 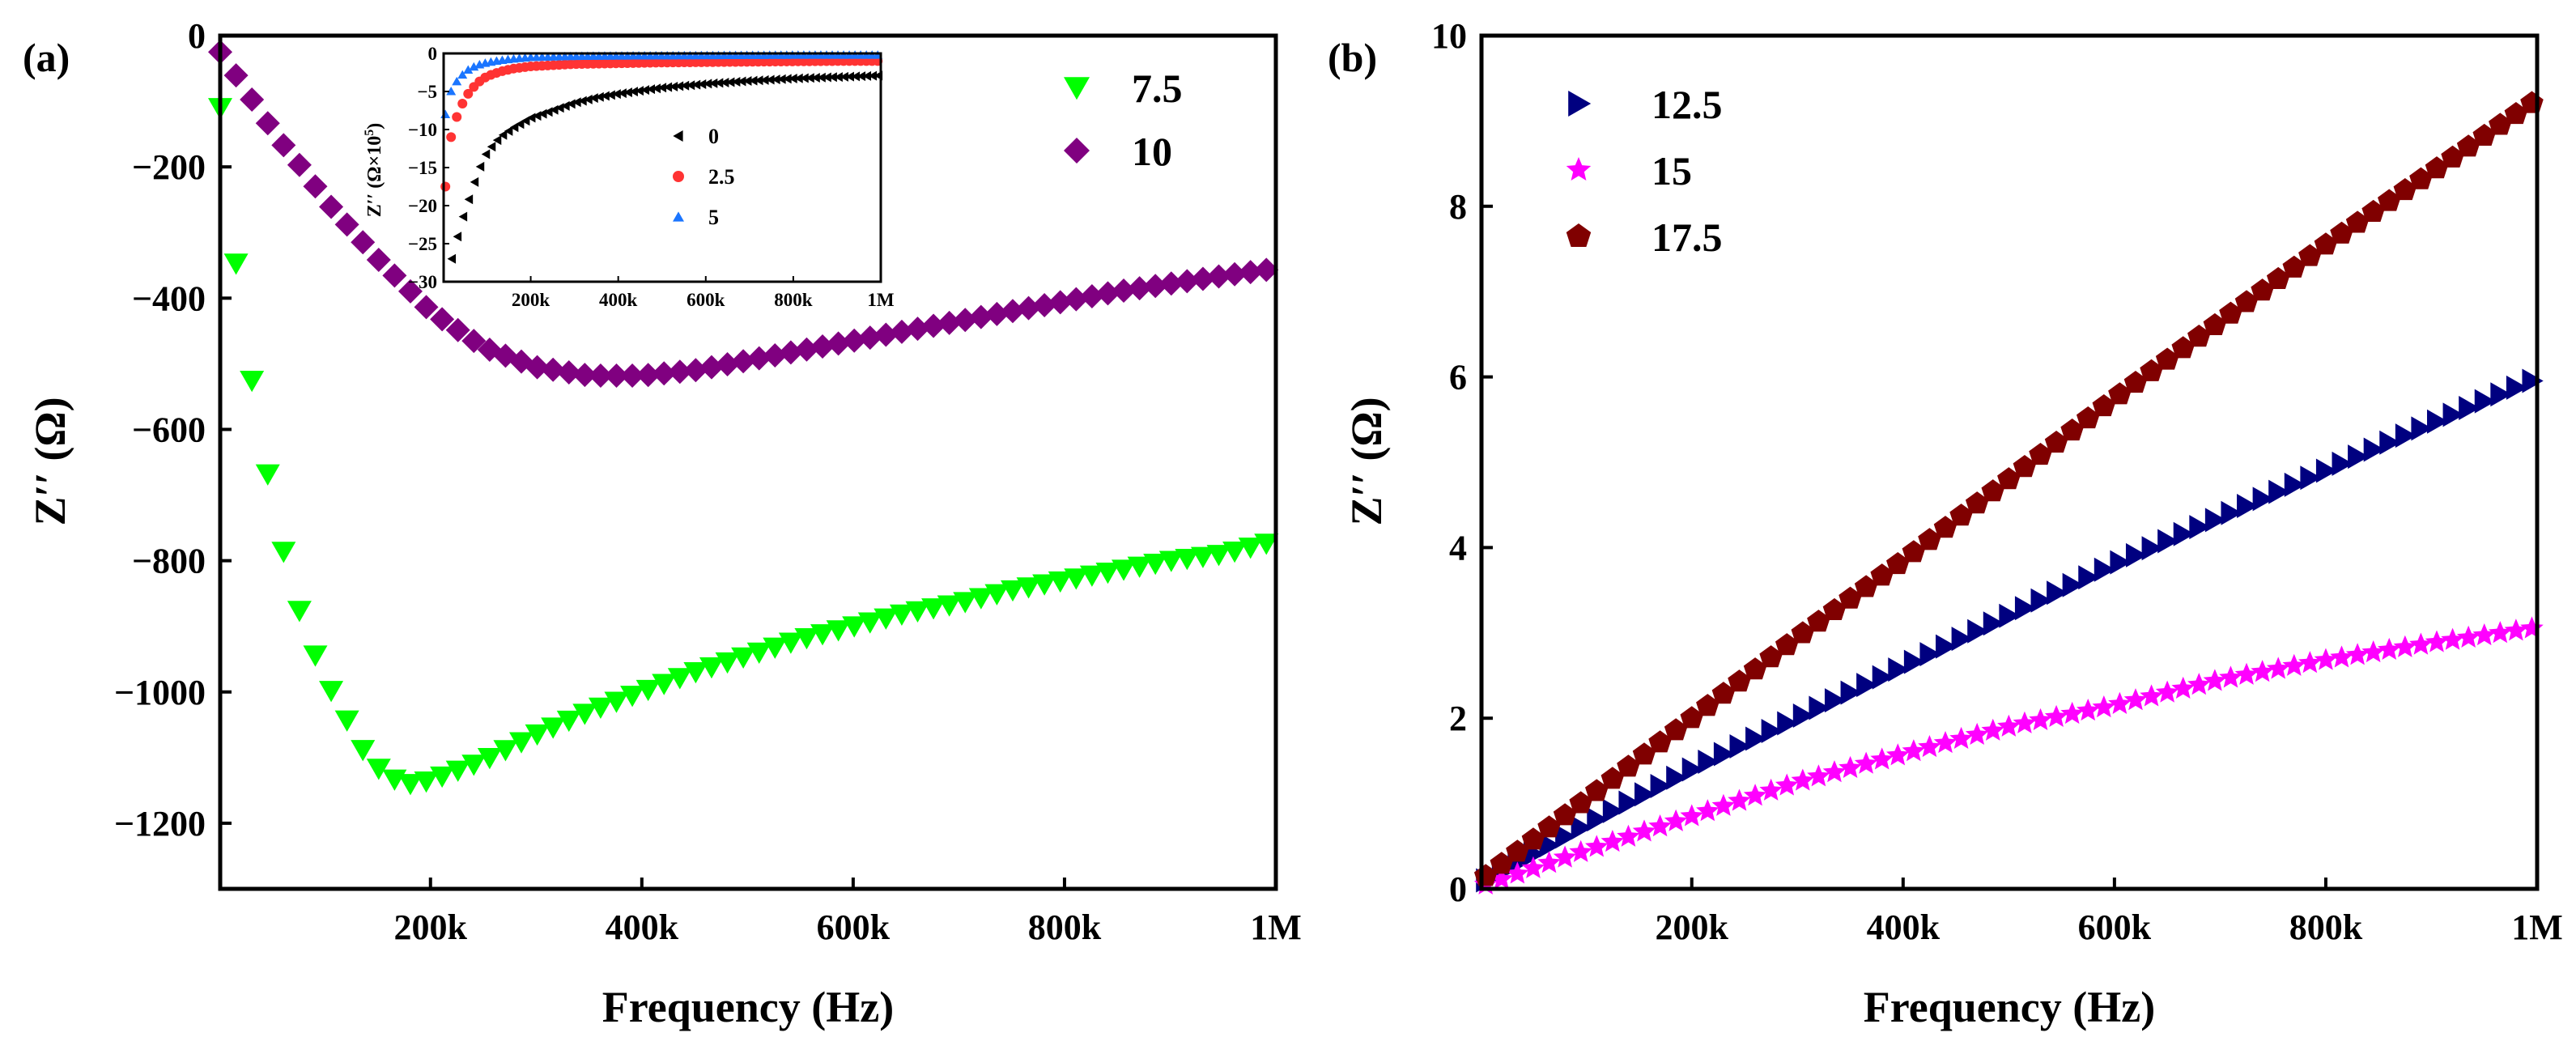 What do you see at coordinates (423, 130) in the screenshot?
I see `y-tick-label: −10` at bounding box center [423, 130].